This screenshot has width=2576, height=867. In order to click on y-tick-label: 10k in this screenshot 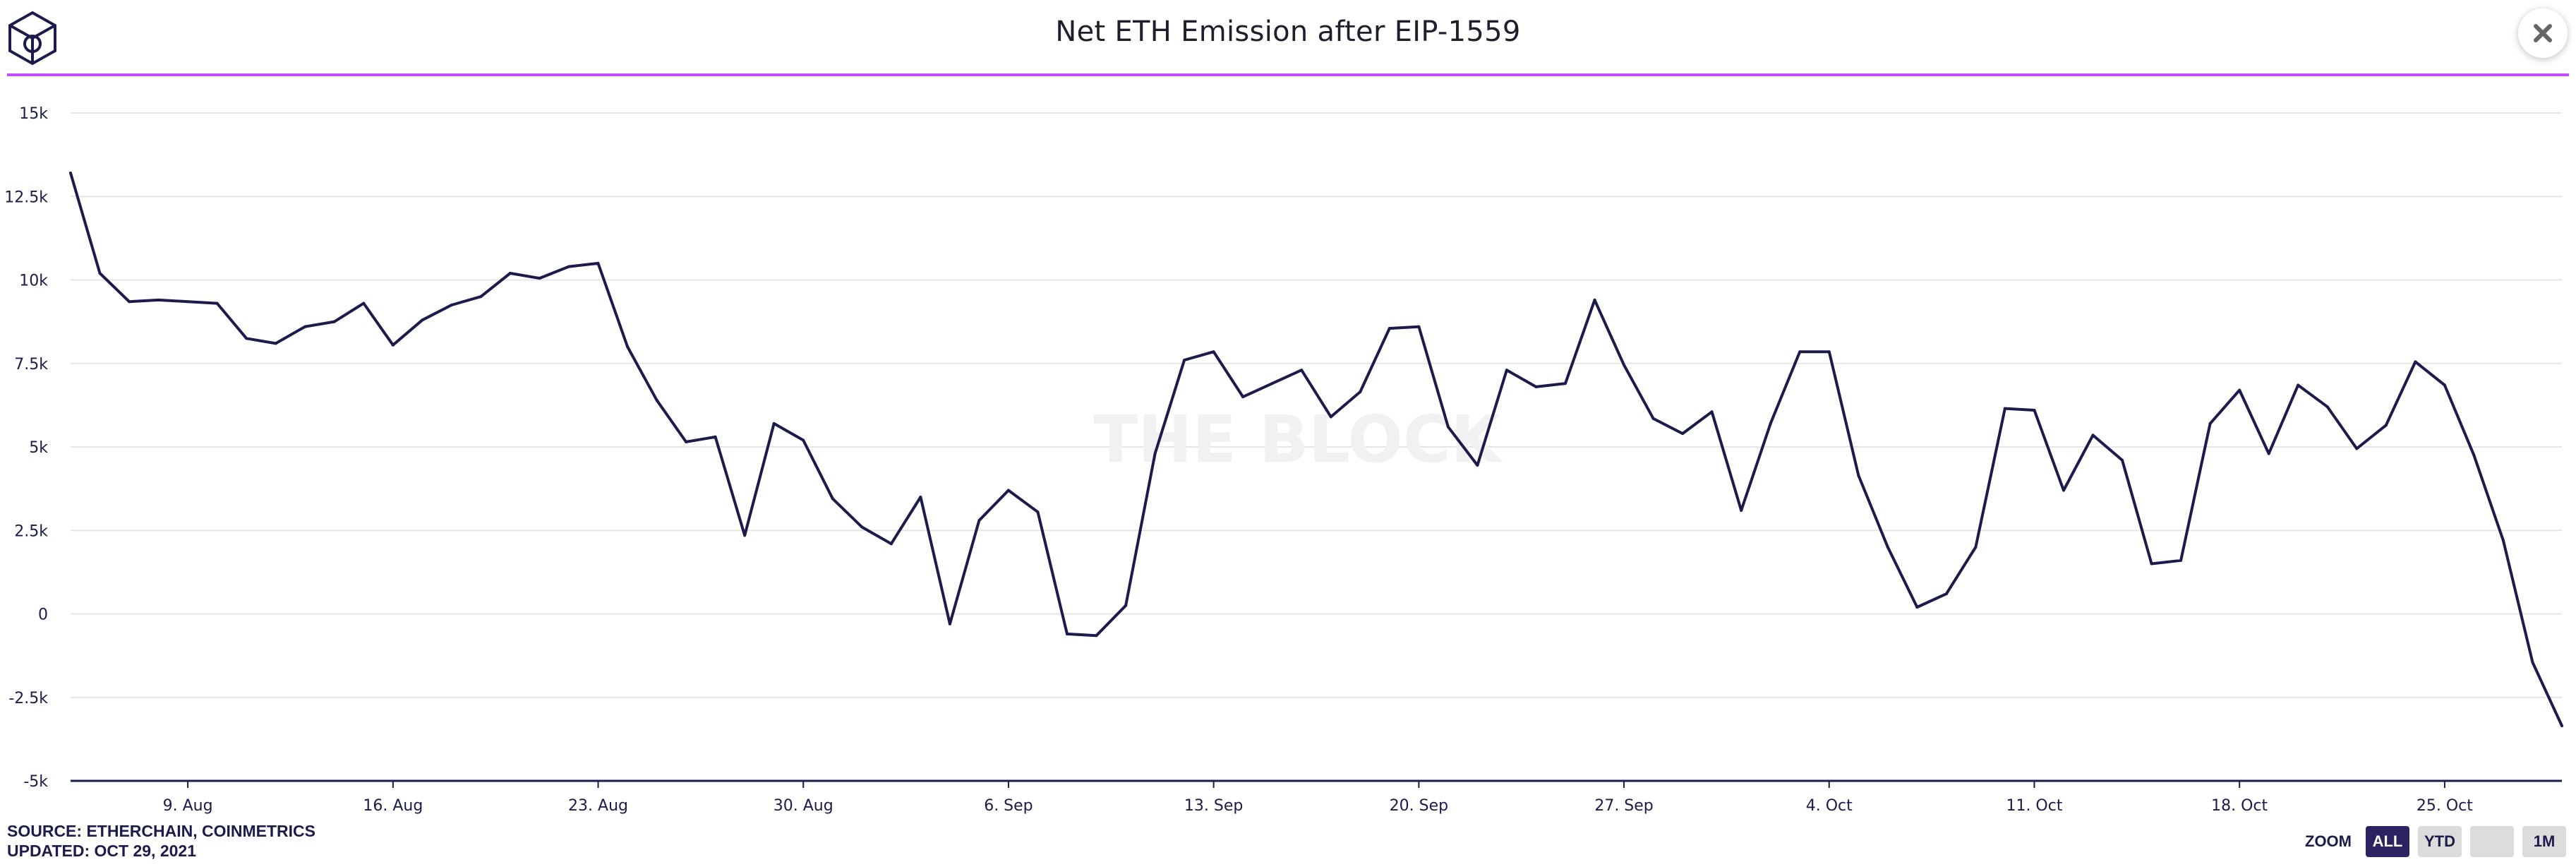, I will do `click(33, 281)`.